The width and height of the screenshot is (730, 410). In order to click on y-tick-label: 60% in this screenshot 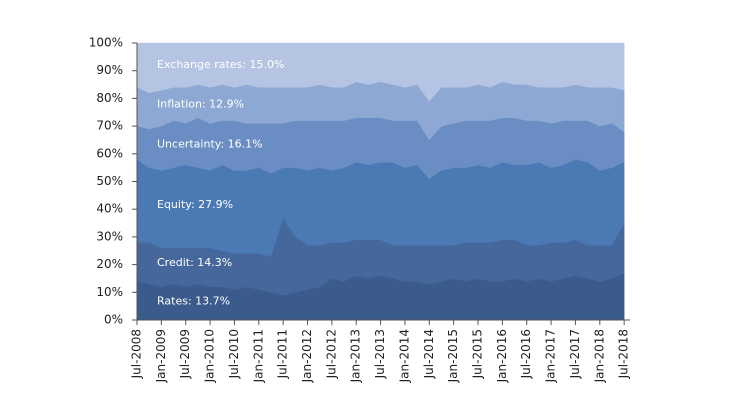, I will do `click(109, 153)`.